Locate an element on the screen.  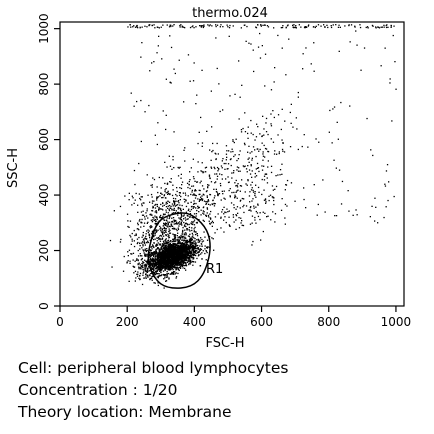
gate-r1-outline is located at coordinates (179, 250).